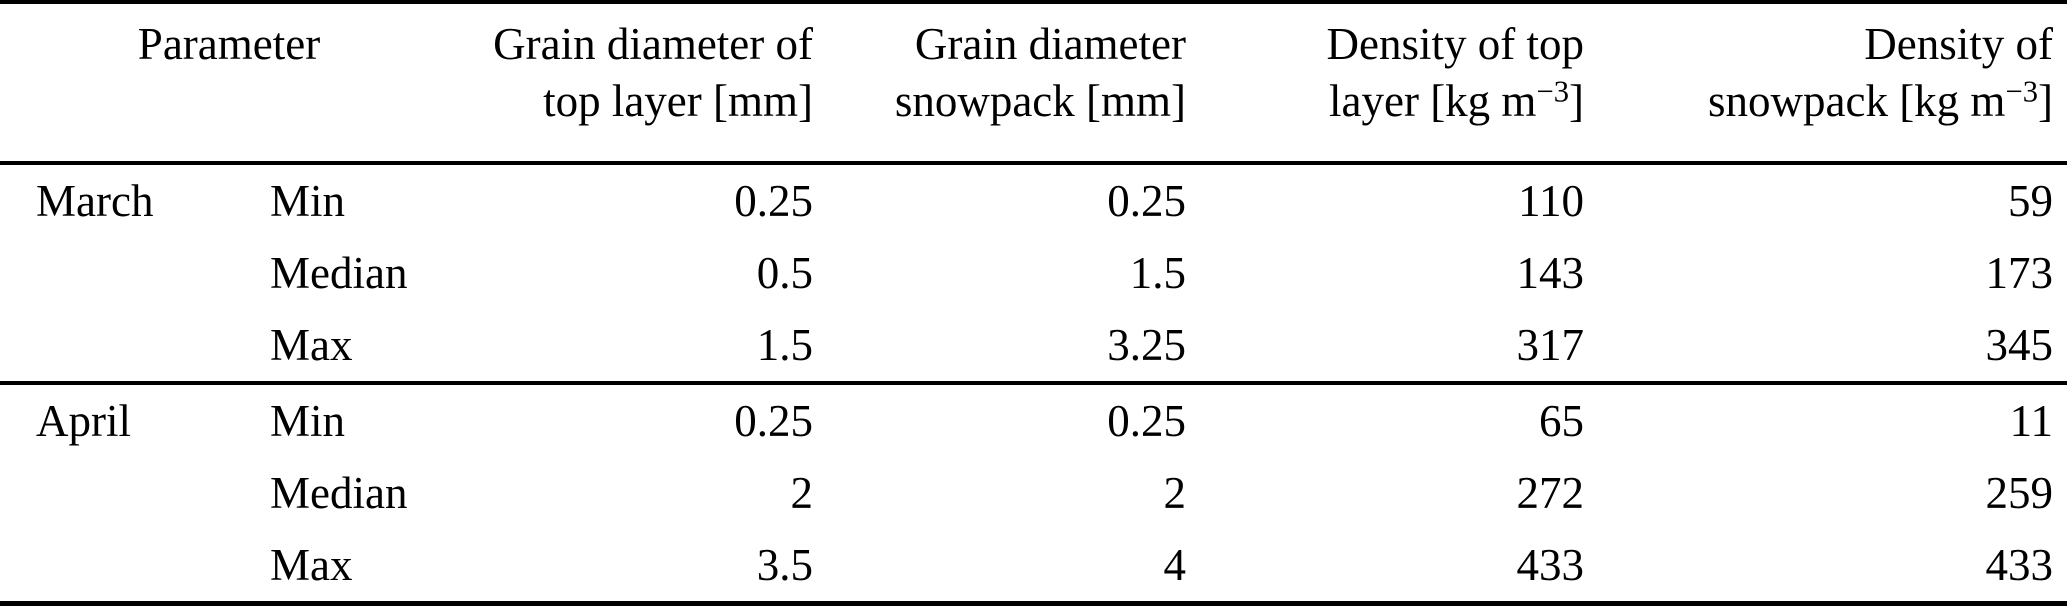 The height and width of the screenshot is (606, 2067). I want to click on group-divider-rule, so click(1033, 383).